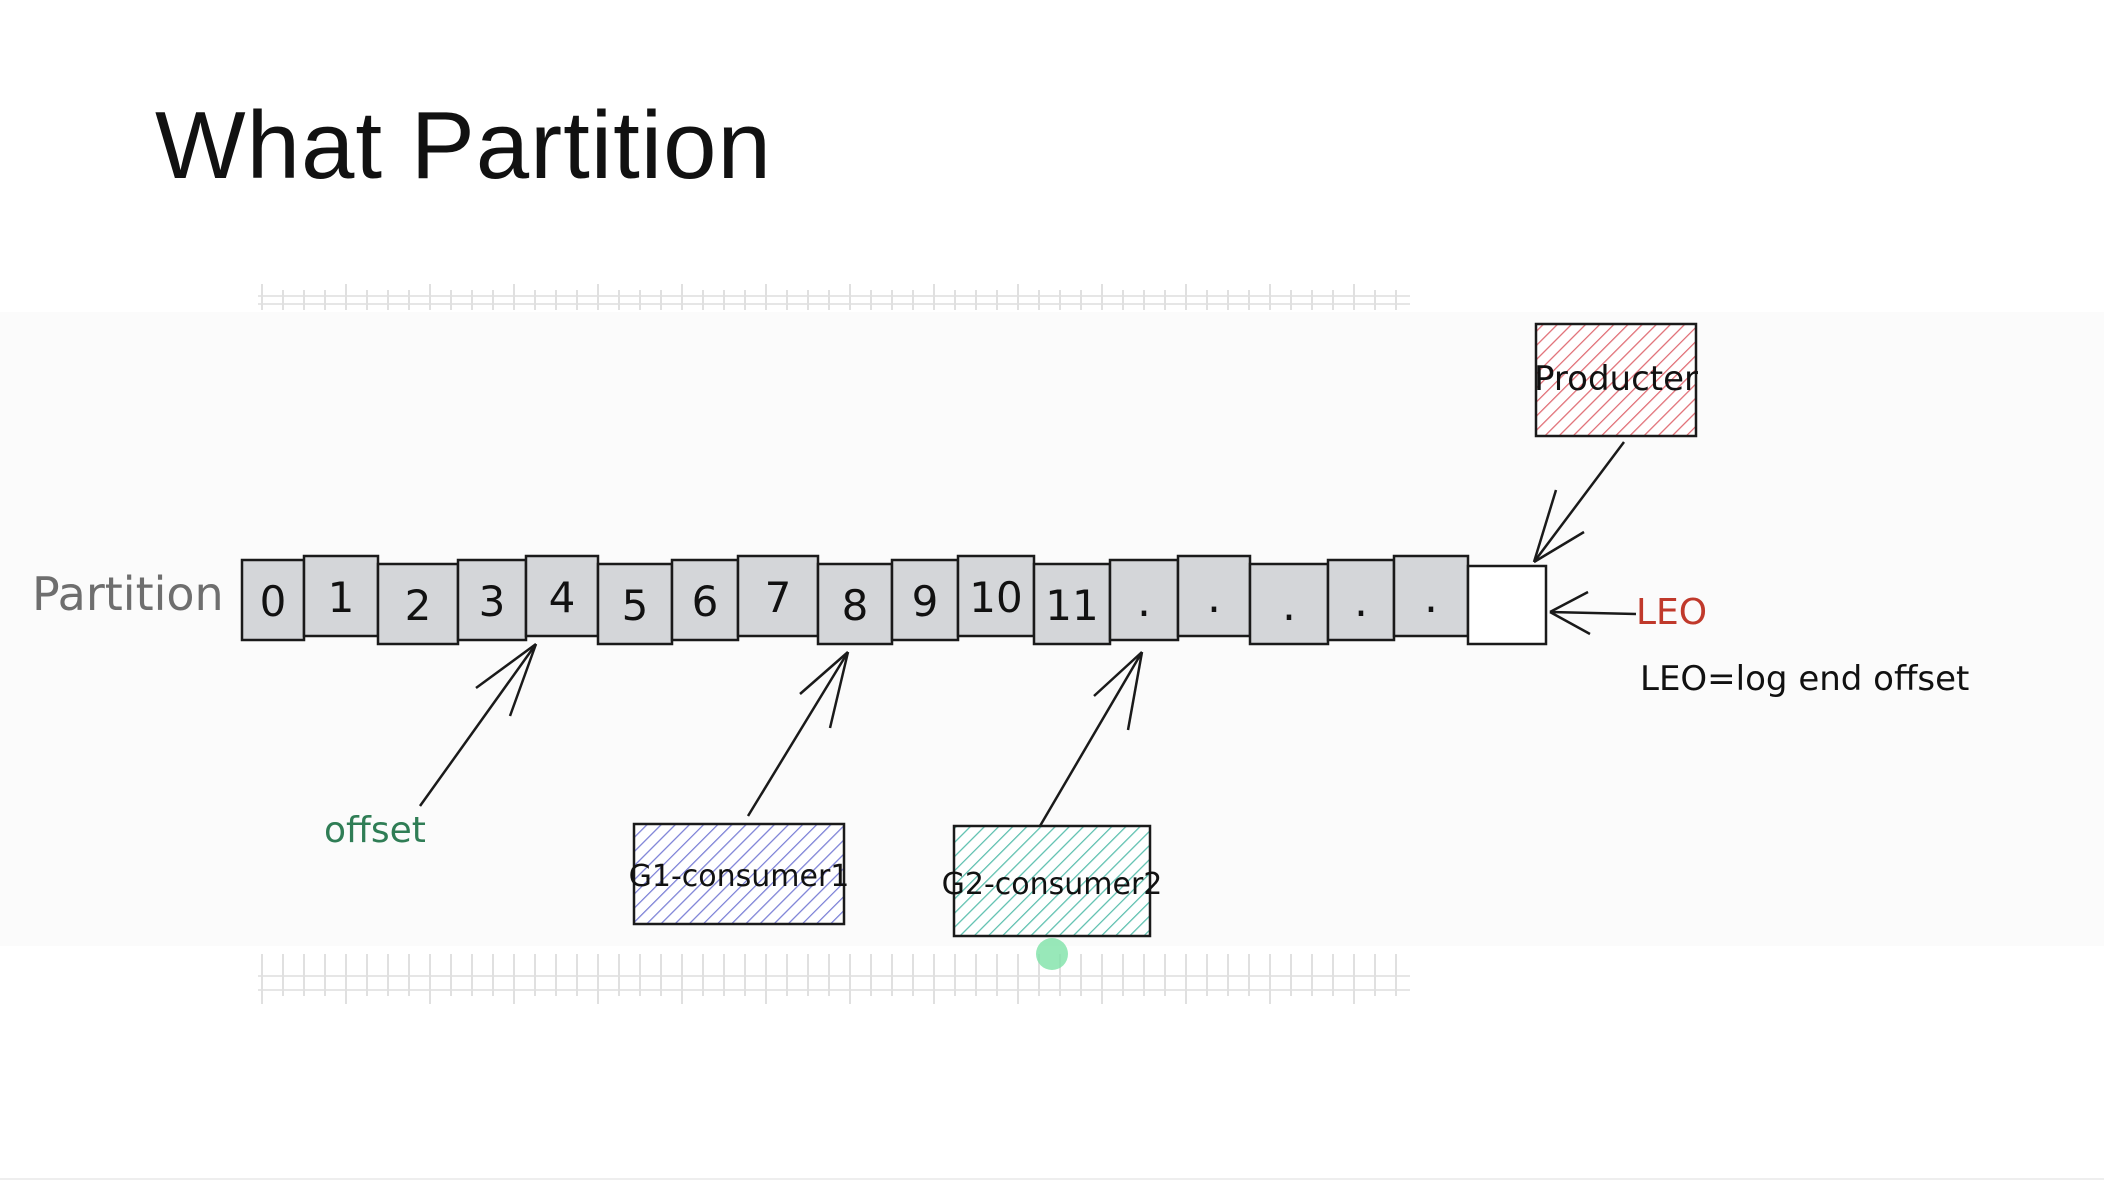 The height and width of the screenshot is (1184, 2104). What do you see at coordinates (128, 594) in the screenshot?
I see `partition-label: Partition` at bounding box center [128, 594].